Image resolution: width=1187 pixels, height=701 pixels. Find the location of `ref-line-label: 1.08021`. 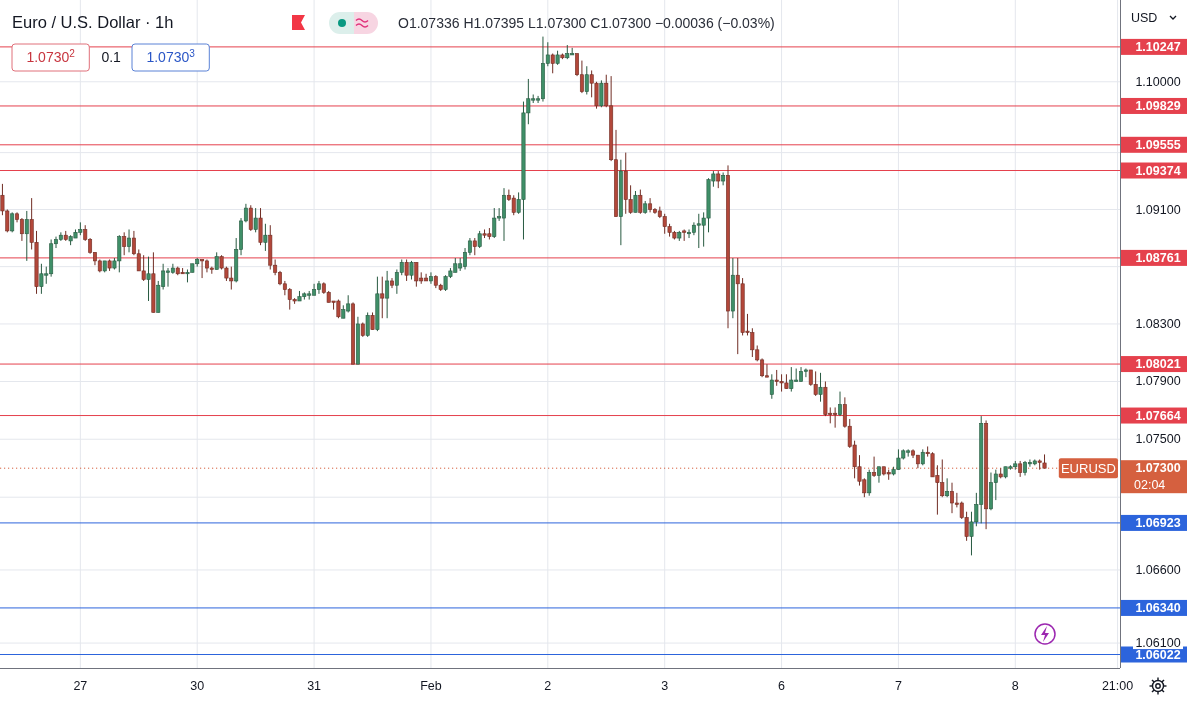

ref-line-label: 1.08021 is located at coordinates (1158, 364).